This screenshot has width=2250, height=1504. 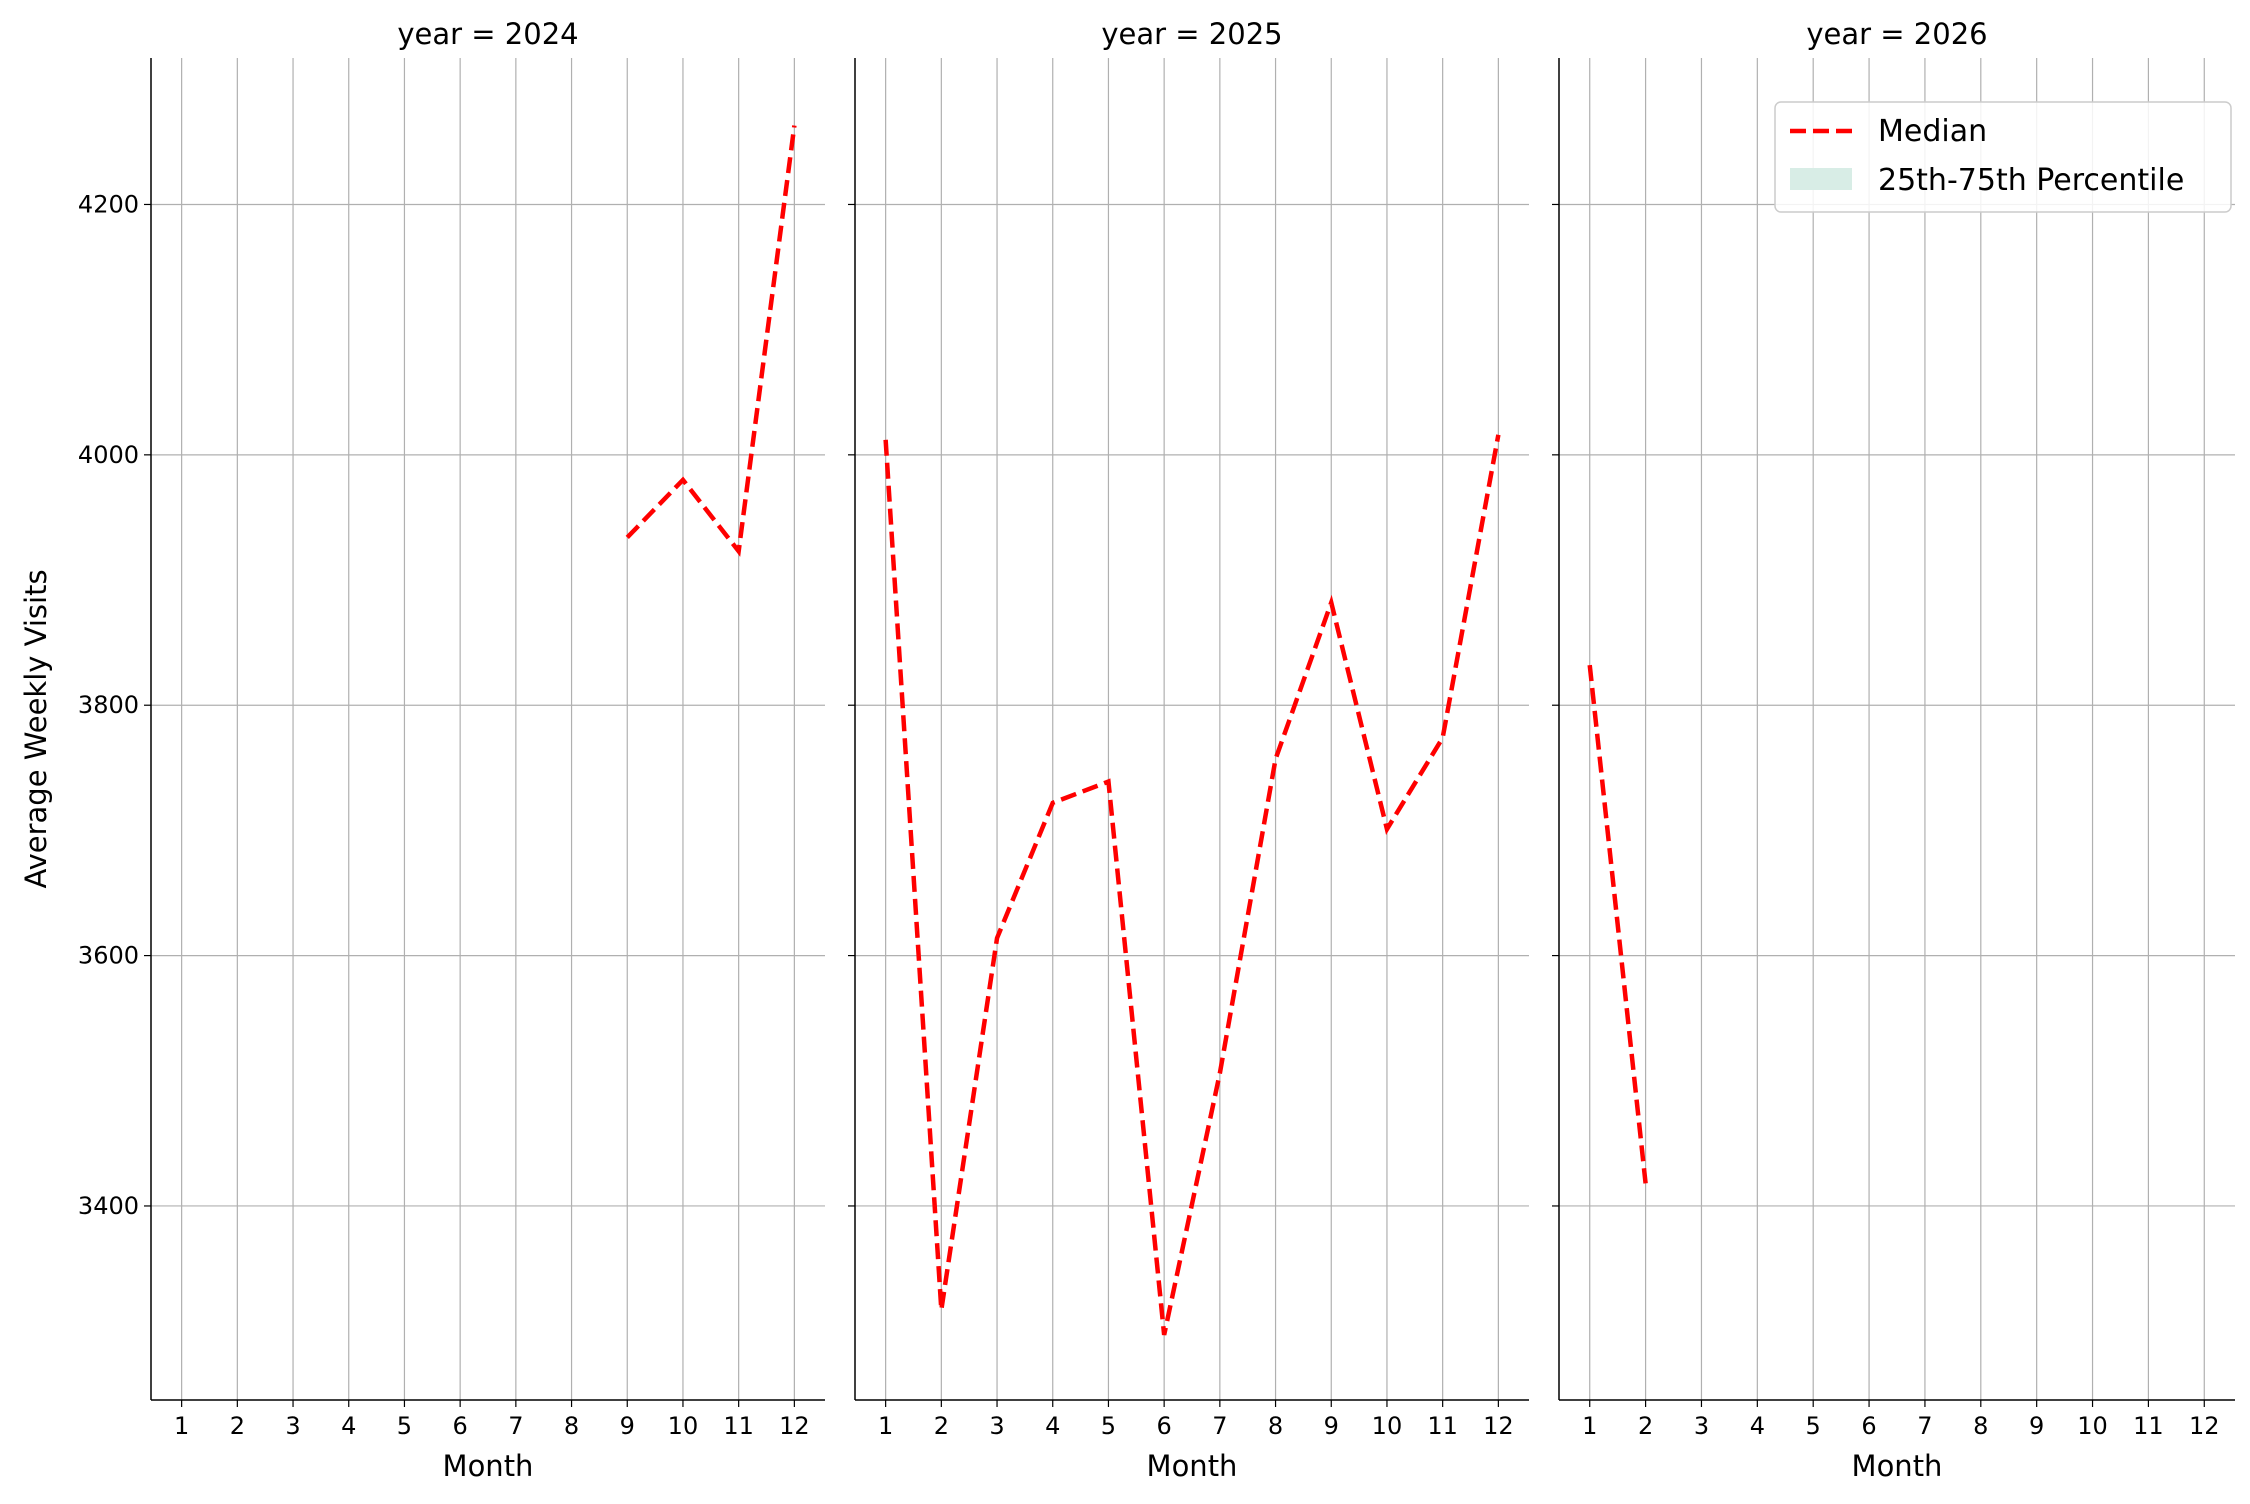 I want to click on y-tick-label: 4000, so click(x=108, y=455).